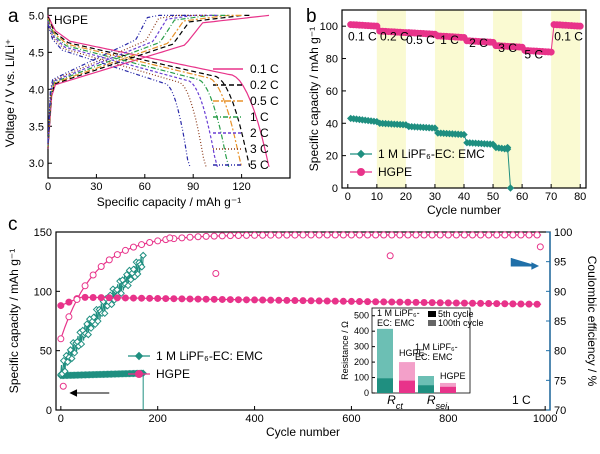 This screenshot has width=600, height=454. What do you see at coordinates (329, 27) in the screenshot?
I see `y-tick-label: 100` at bounding box center [329, 27].